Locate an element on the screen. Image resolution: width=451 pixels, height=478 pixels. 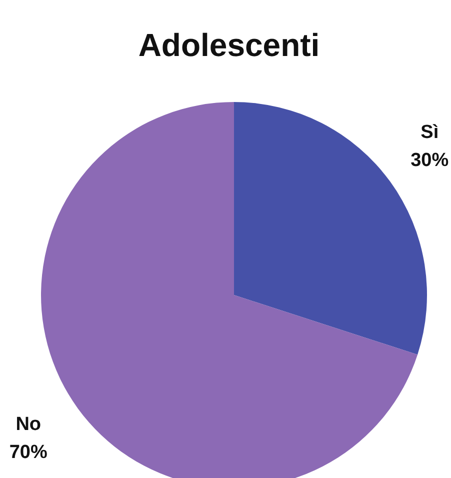
chart-title: Adolescenti is located at coordinates (229, 45).